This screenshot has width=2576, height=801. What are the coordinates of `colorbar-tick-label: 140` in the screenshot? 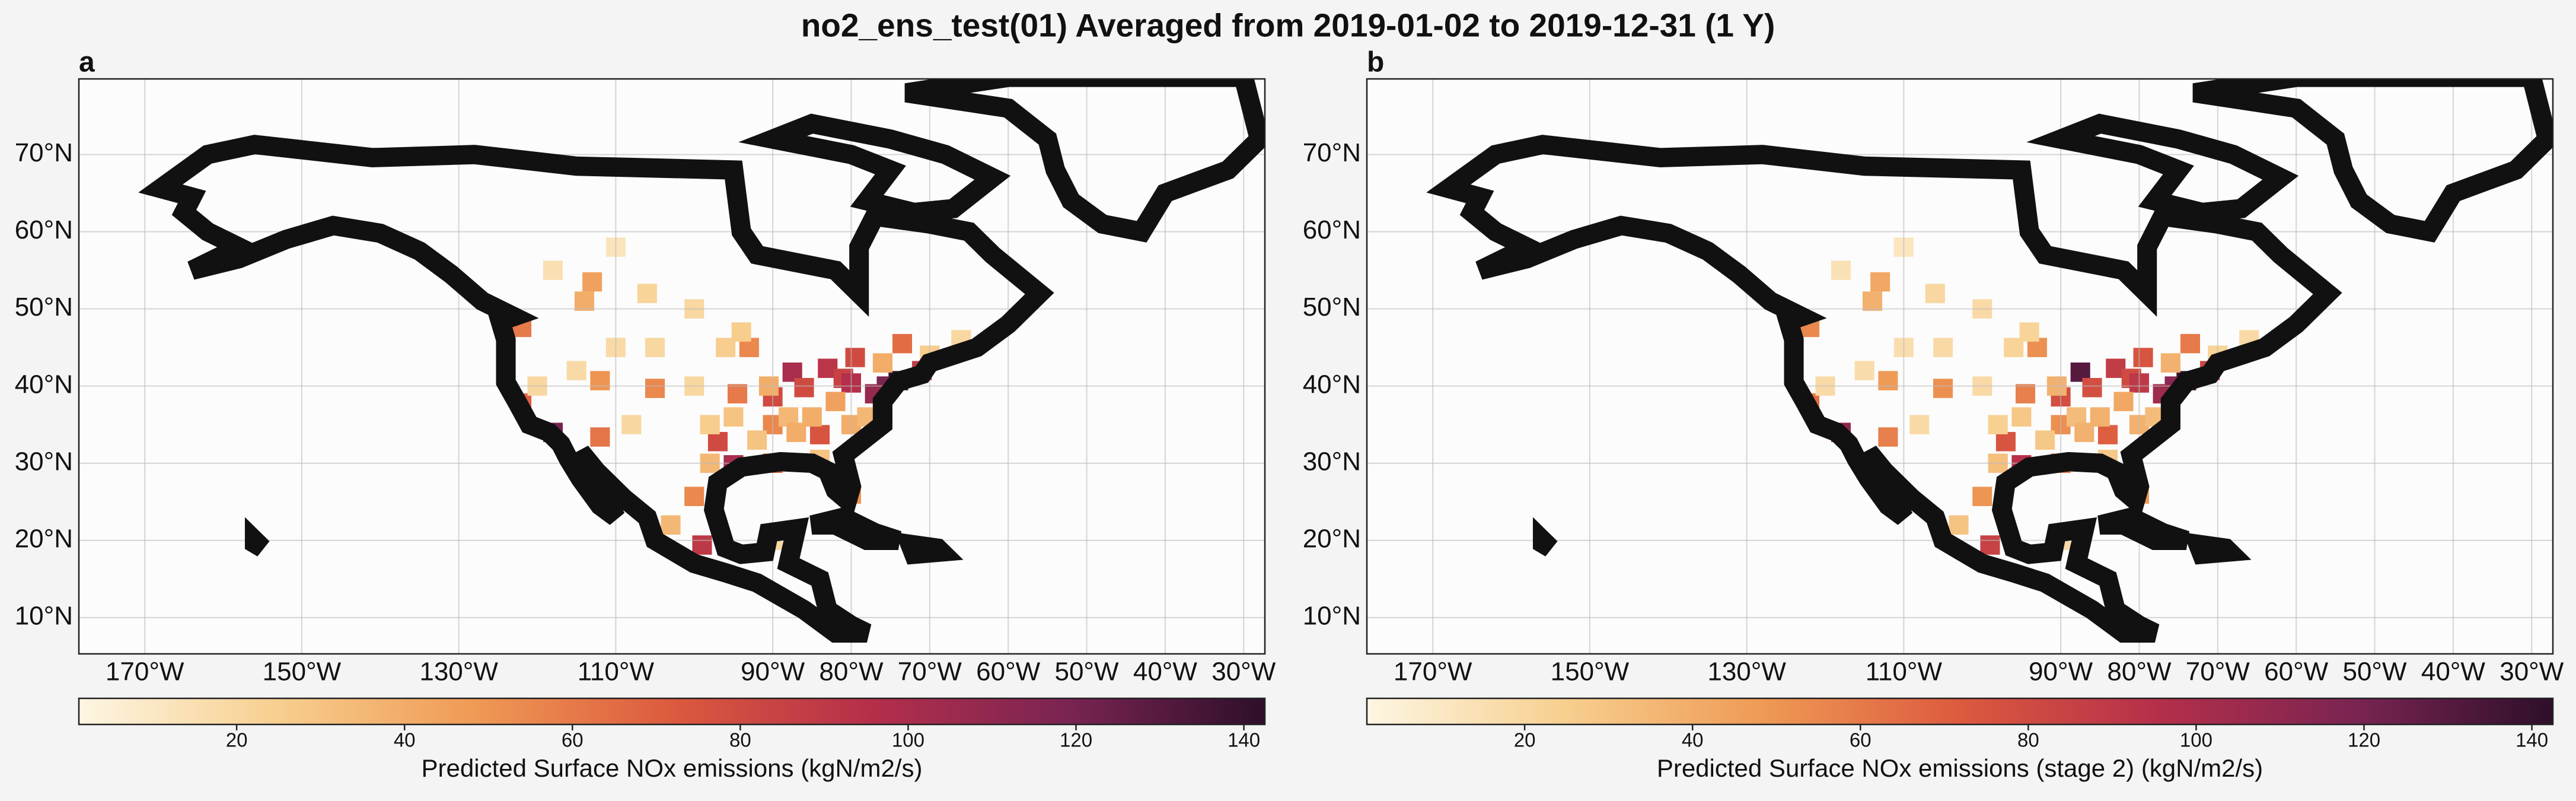 It's located at (2532, 740).